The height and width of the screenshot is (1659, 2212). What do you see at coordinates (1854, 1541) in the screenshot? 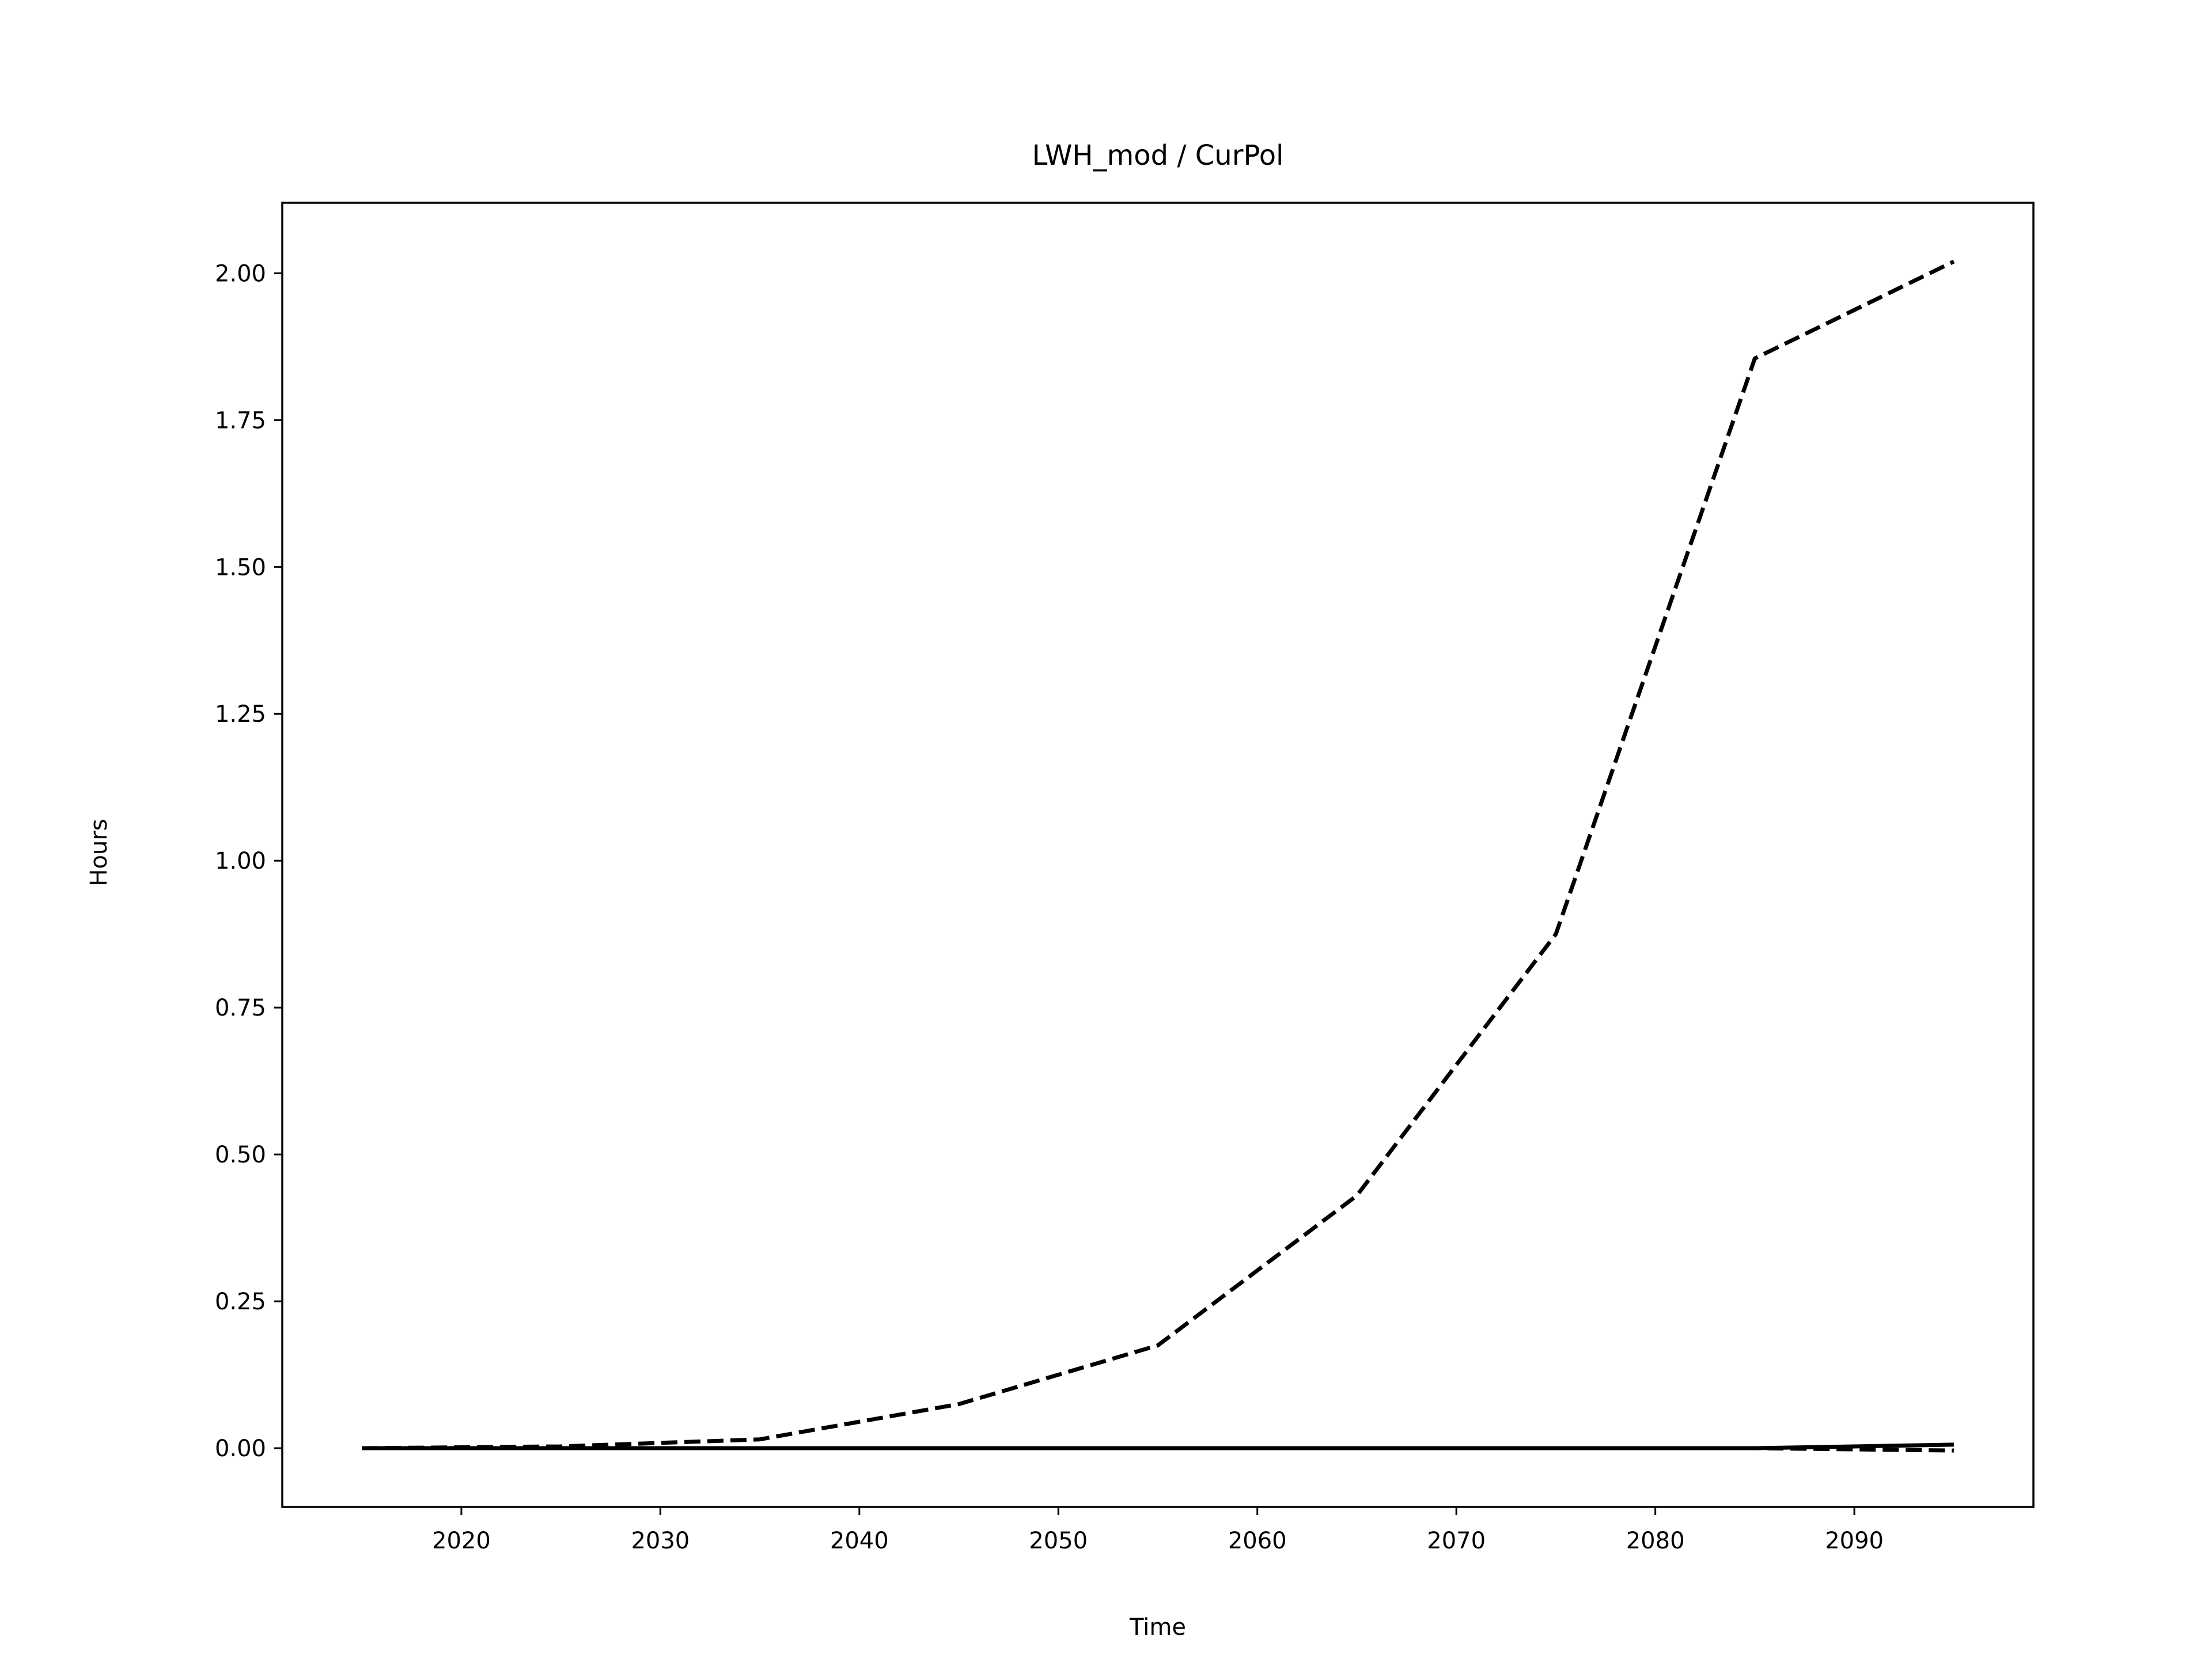
I see `x-tick-label: 2090` at bounding box center [1854, 1541].